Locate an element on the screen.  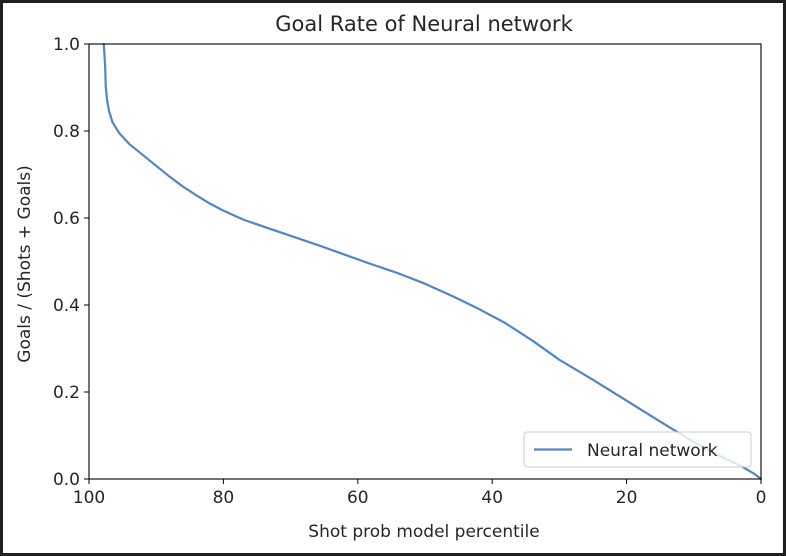
y-tick-label: 1.0 is located at coordinates (66, 45).